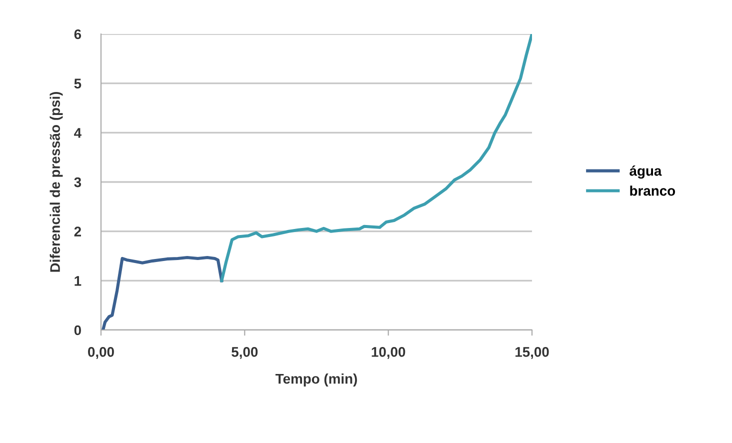 This screenshot has width=732, height=443. Describe the element at coordinates (77, 231) in the screenshot. I see `y-tick-label: 2` at that location.